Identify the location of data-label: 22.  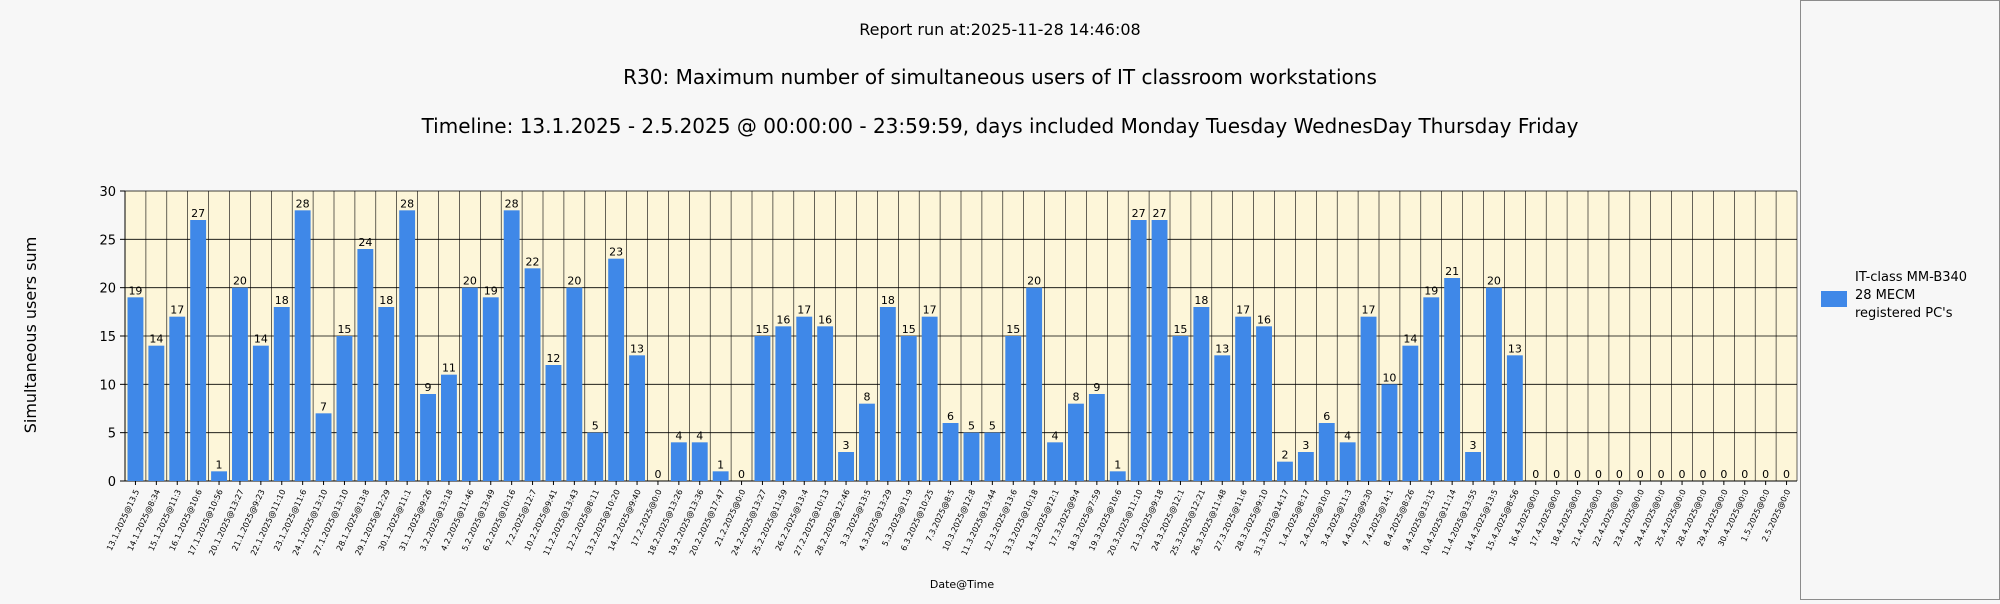
(533, 261).